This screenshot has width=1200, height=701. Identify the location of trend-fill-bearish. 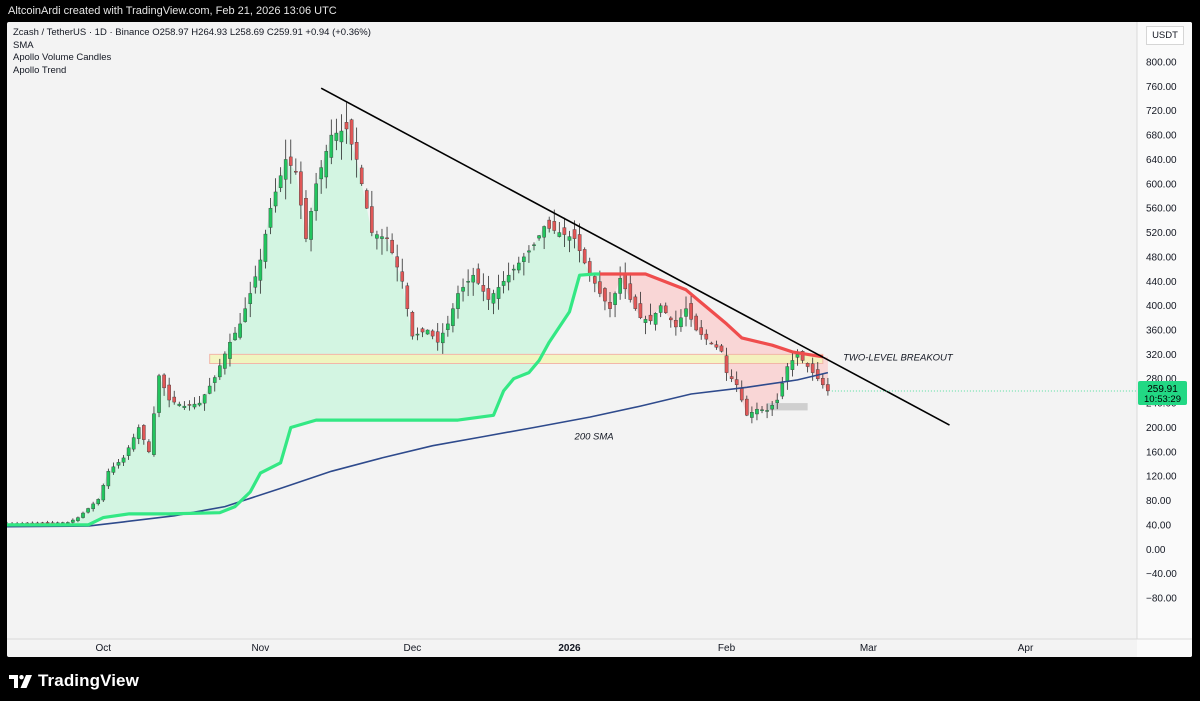
(713, 345).